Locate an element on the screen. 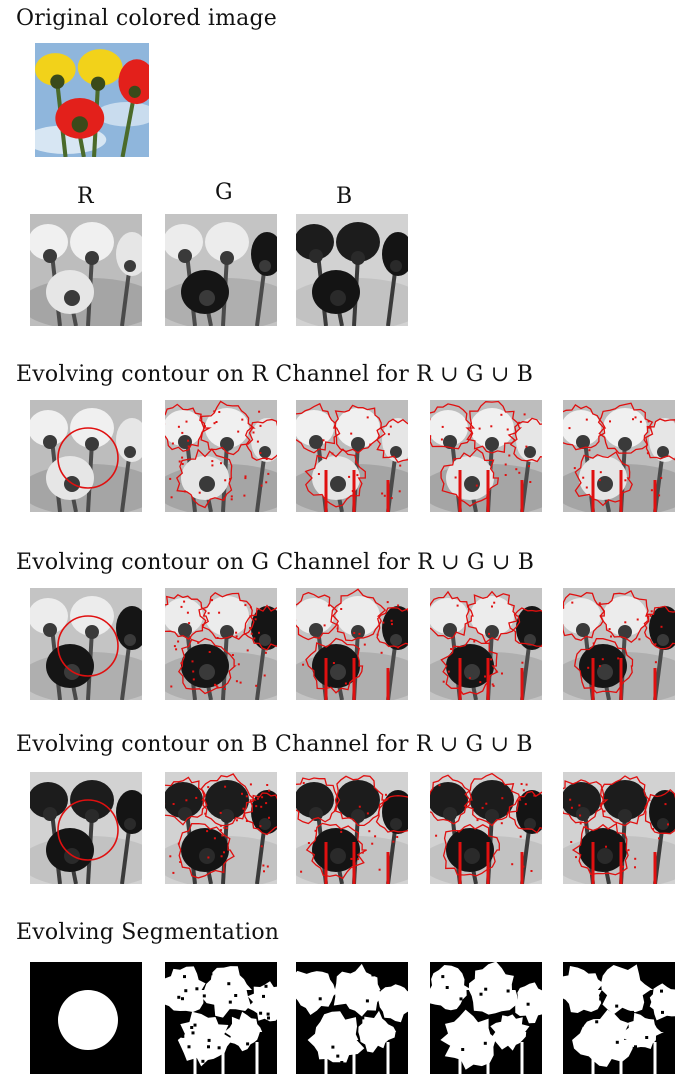 Image resolution: width=698 pixels, height=1089 pixels. original-image-heading: Original colored image is located at coordinates (146, 18).